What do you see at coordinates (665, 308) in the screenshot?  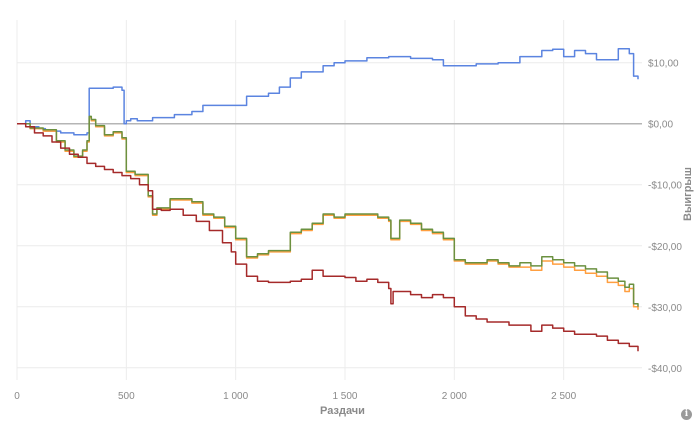 I see `y-tick-label-4: -$30,00` at bounding box center [665, 308].